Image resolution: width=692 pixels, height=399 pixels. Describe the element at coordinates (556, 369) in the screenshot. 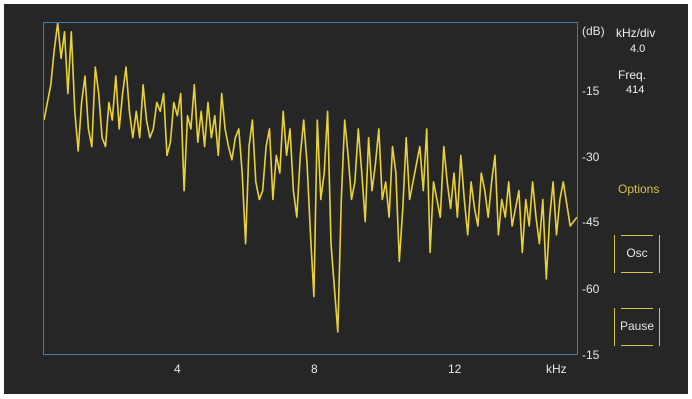

I see `x-unit-label: kHz` at that location.